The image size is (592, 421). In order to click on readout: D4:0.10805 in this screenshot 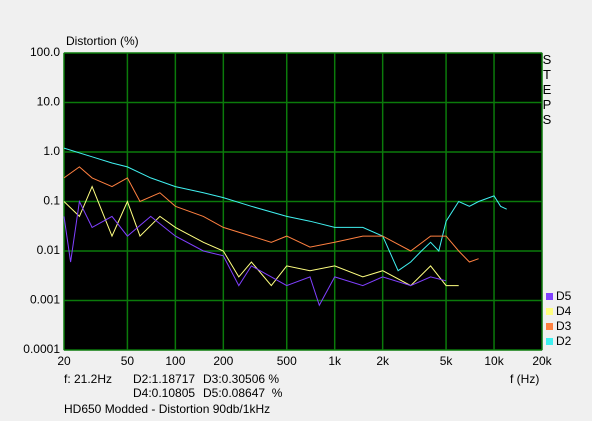, I will do `click(164, 393)`.